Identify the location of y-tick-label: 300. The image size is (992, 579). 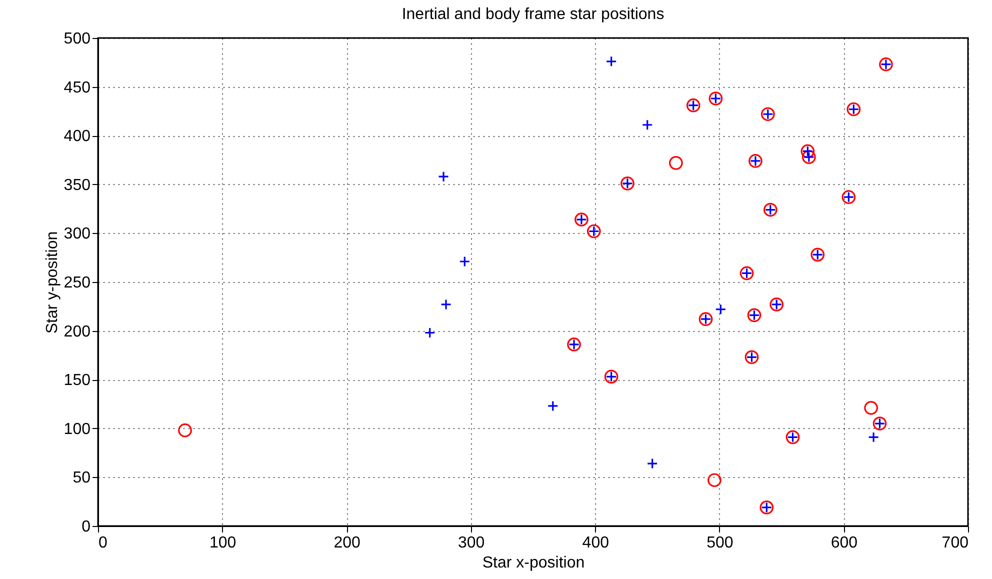
(77, 234).